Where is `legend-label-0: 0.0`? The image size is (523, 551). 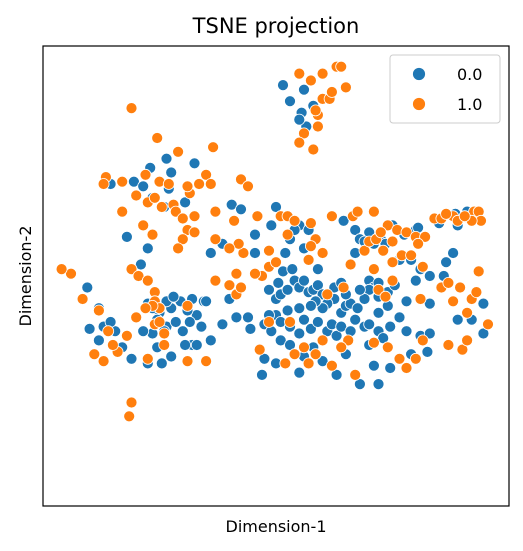 legend-label-0: 0.0 is located at coordinates (469, 74).